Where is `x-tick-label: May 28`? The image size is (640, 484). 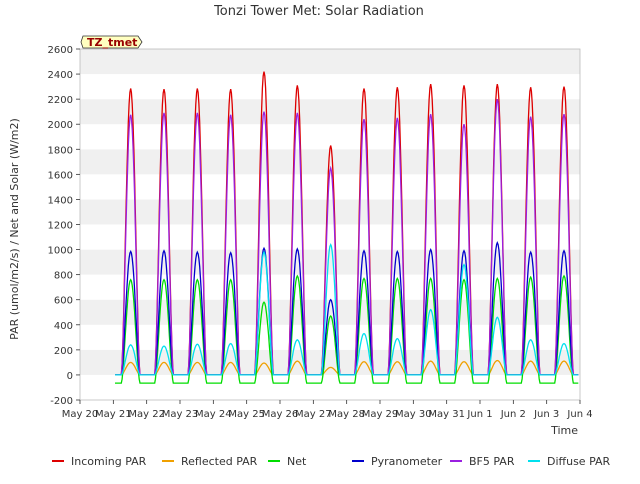
x-tick-label: May 28 is located at coordinates (346, 414).